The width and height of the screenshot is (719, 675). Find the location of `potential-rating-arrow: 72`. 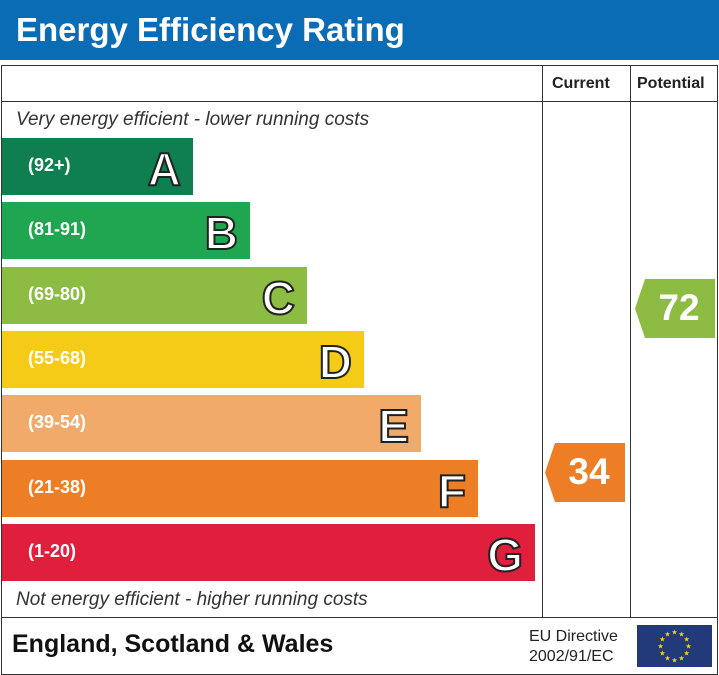

potential-rating-arrow: 72 is located at coordinates (675, 308).